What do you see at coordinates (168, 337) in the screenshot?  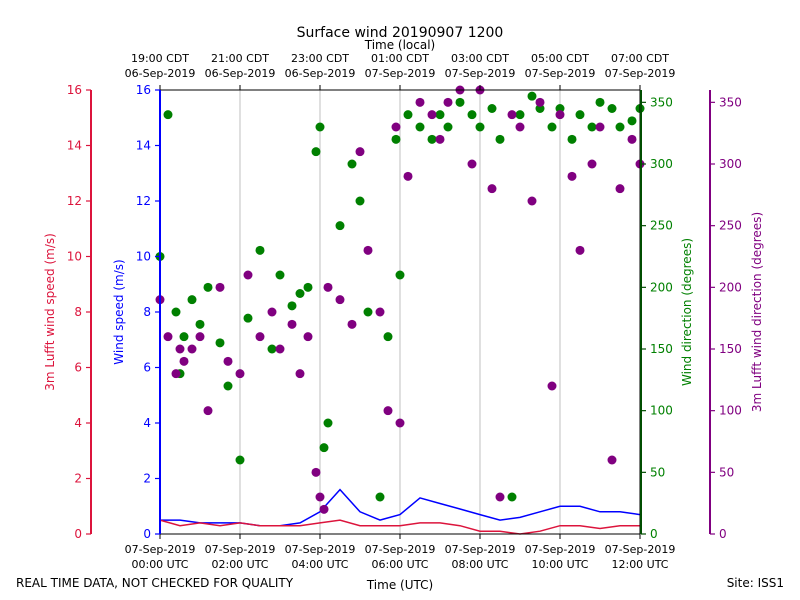 I see `3m-lufft-wind-direction-point-1` at bounding box center [168, 337].